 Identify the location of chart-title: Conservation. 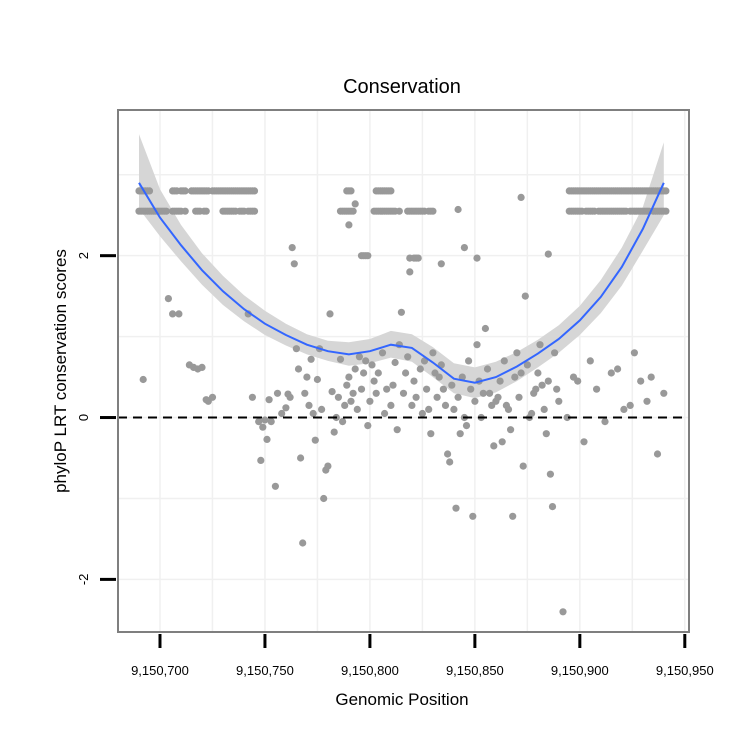
(402, 87).